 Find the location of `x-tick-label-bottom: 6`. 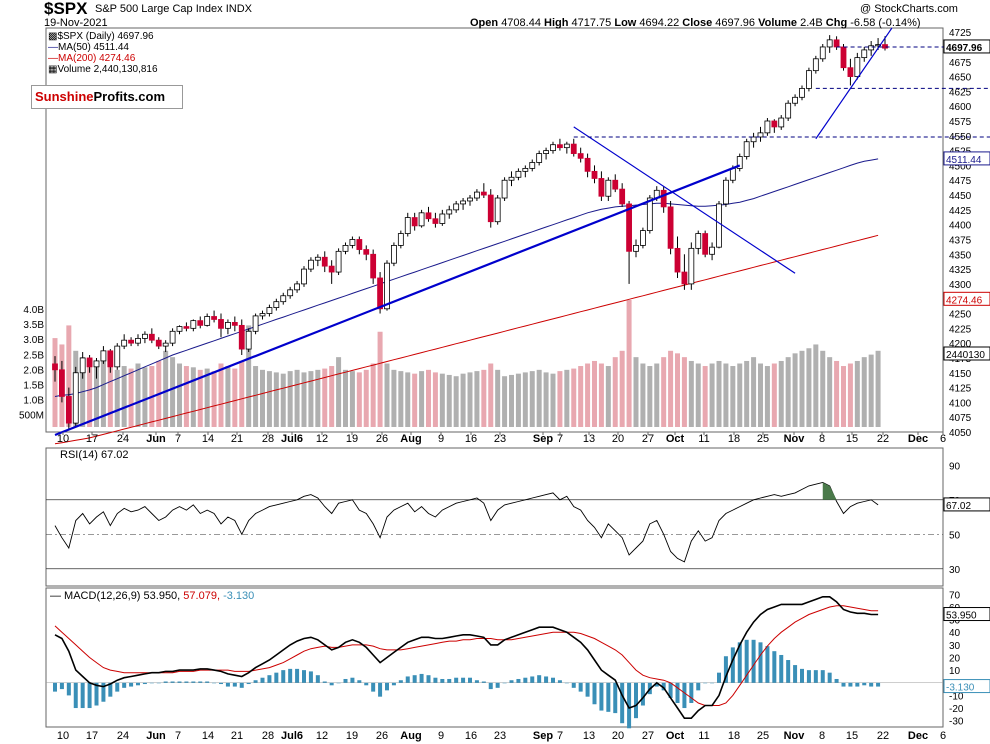

x-tick-label-bottom: 6 is located at coordinates (943, 736).